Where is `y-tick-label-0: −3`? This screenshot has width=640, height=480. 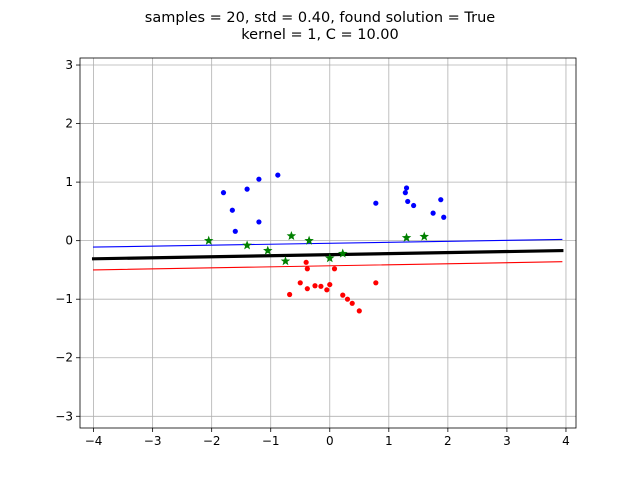 y-tick-label-0: −3 is located at coordinates (64, 416).